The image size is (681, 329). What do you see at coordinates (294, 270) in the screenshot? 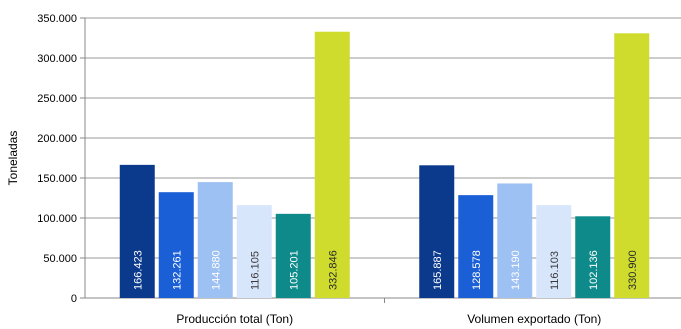
I see `data-label: 105.201` at bounding box center [294, 270].